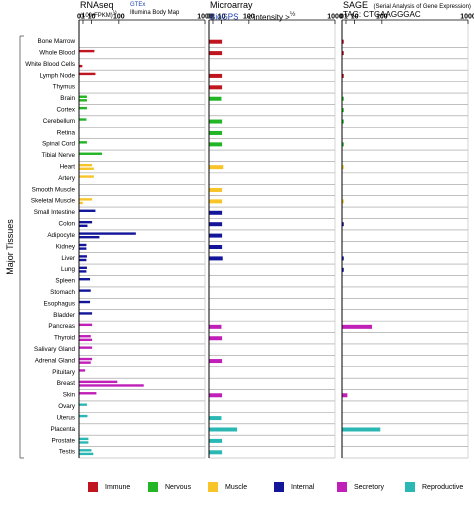  What do you see at coordinates (443, 487) in the screenshot?
I see `legend-label: Reproductive` at bounding box center [443, 487].